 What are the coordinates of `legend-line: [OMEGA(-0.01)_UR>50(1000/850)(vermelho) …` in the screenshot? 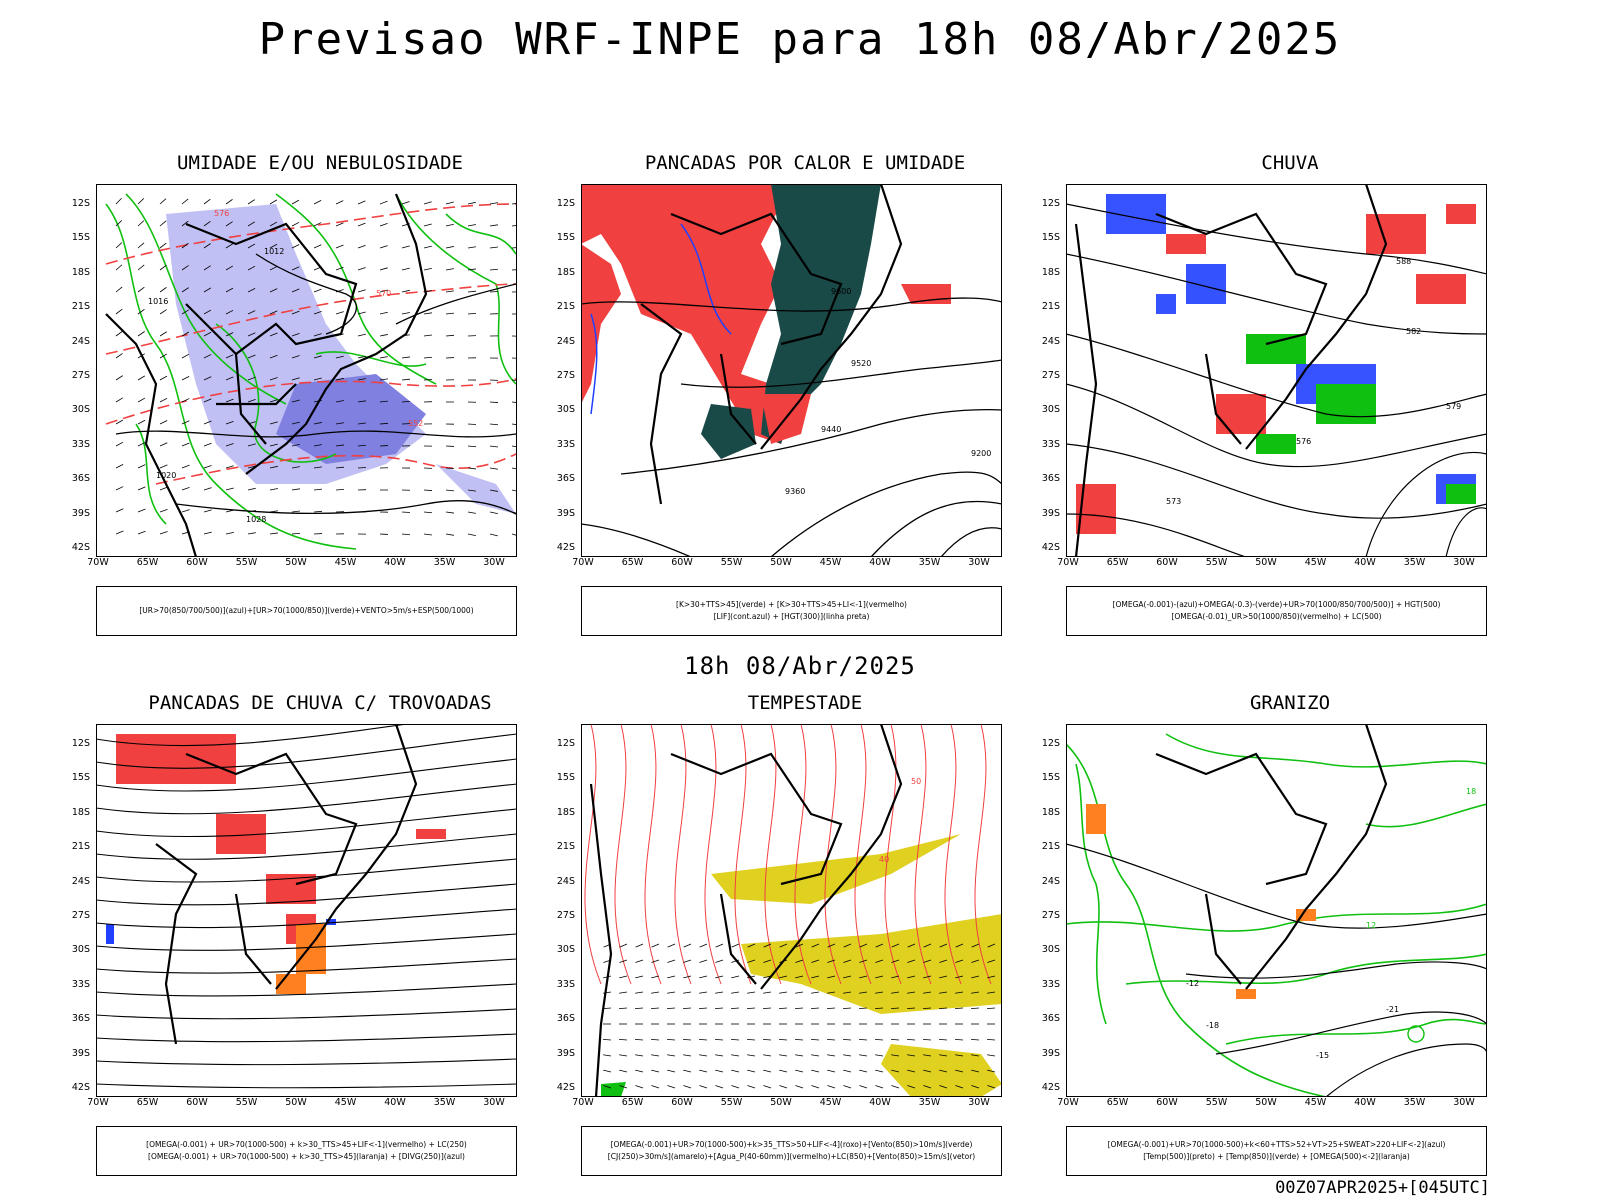 It's located at (1276, 616).